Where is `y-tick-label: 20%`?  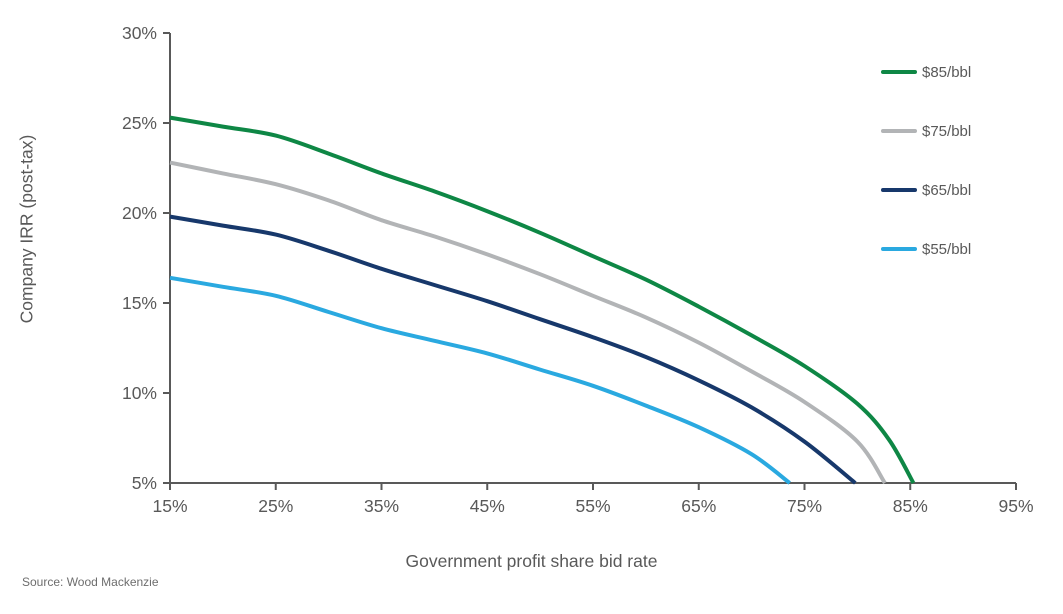 y-tick-label: 20% is located at coordinates (139, 213).